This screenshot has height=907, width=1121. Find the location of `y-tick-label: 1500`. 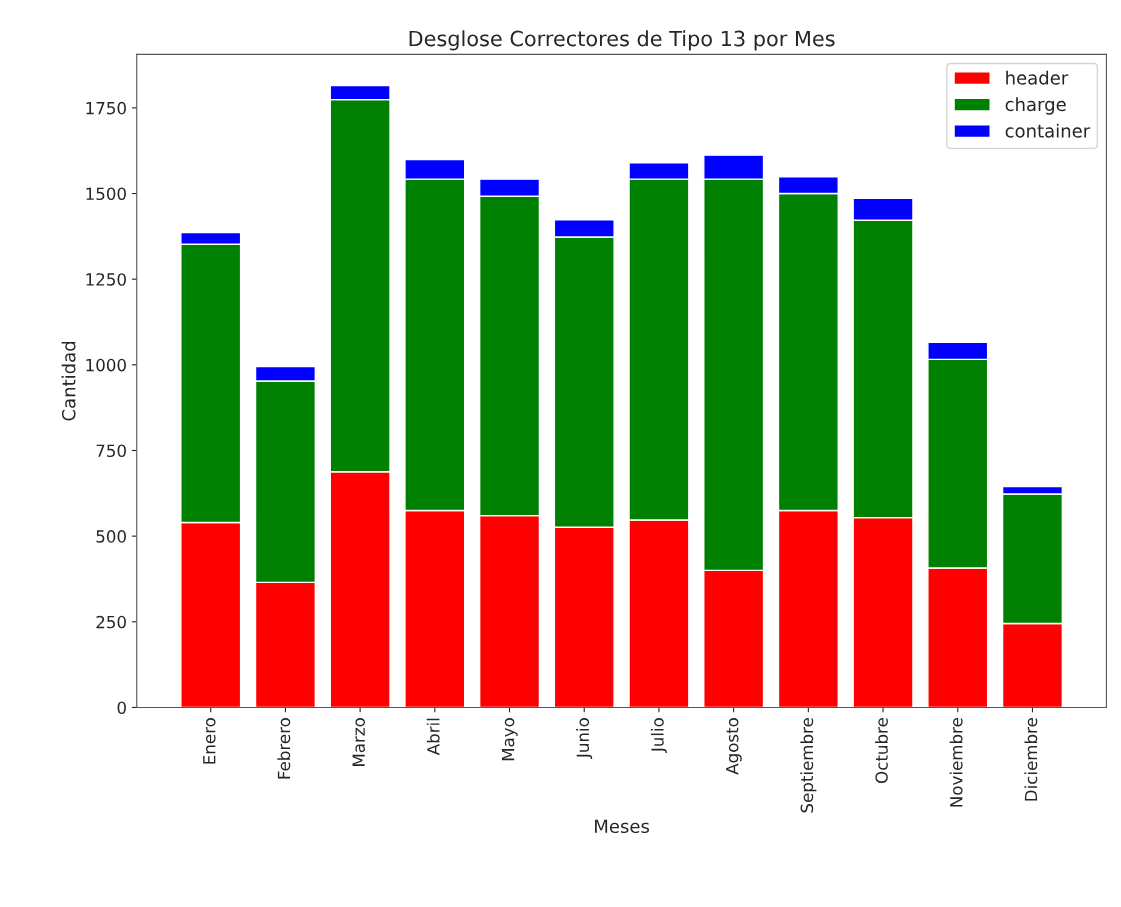

y-tick-label: 1500 is located at coordinates (106, 194).